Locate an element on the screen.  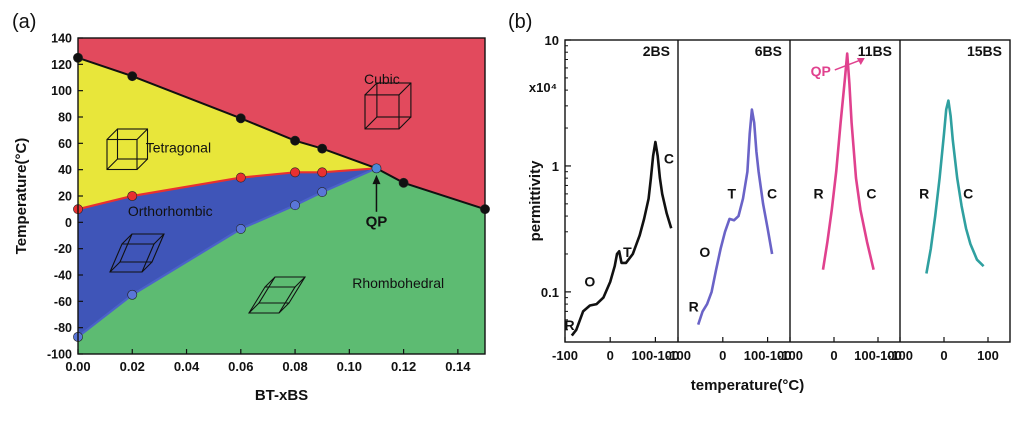
y-tick-label: -80 is located at coordinates (63, 328).